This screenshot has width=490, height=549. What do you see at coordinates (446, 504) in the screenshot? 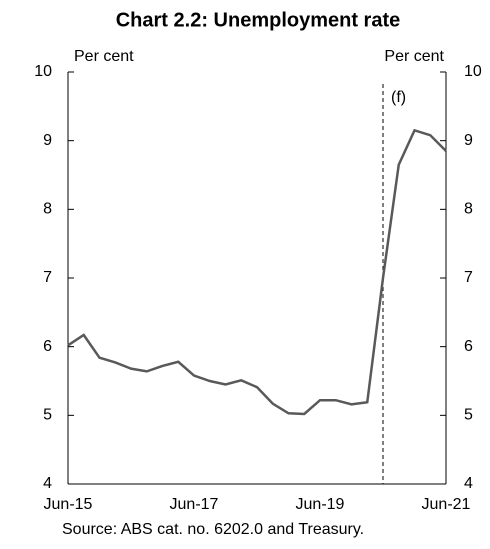
I see `x-tick-label: Jun-21` at bounding box center [446, 504].